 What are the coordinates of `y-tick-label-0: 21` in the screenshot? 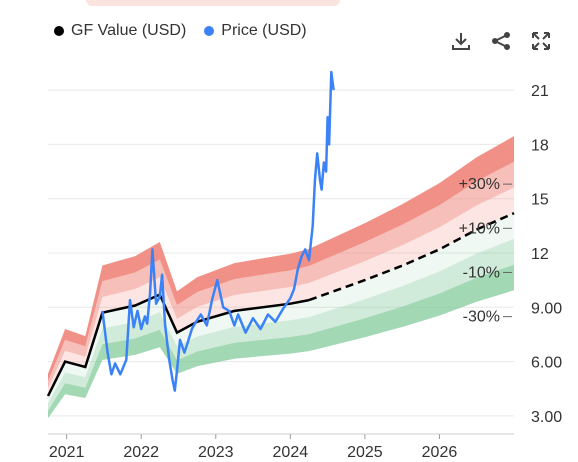 It's located at (540, 91).